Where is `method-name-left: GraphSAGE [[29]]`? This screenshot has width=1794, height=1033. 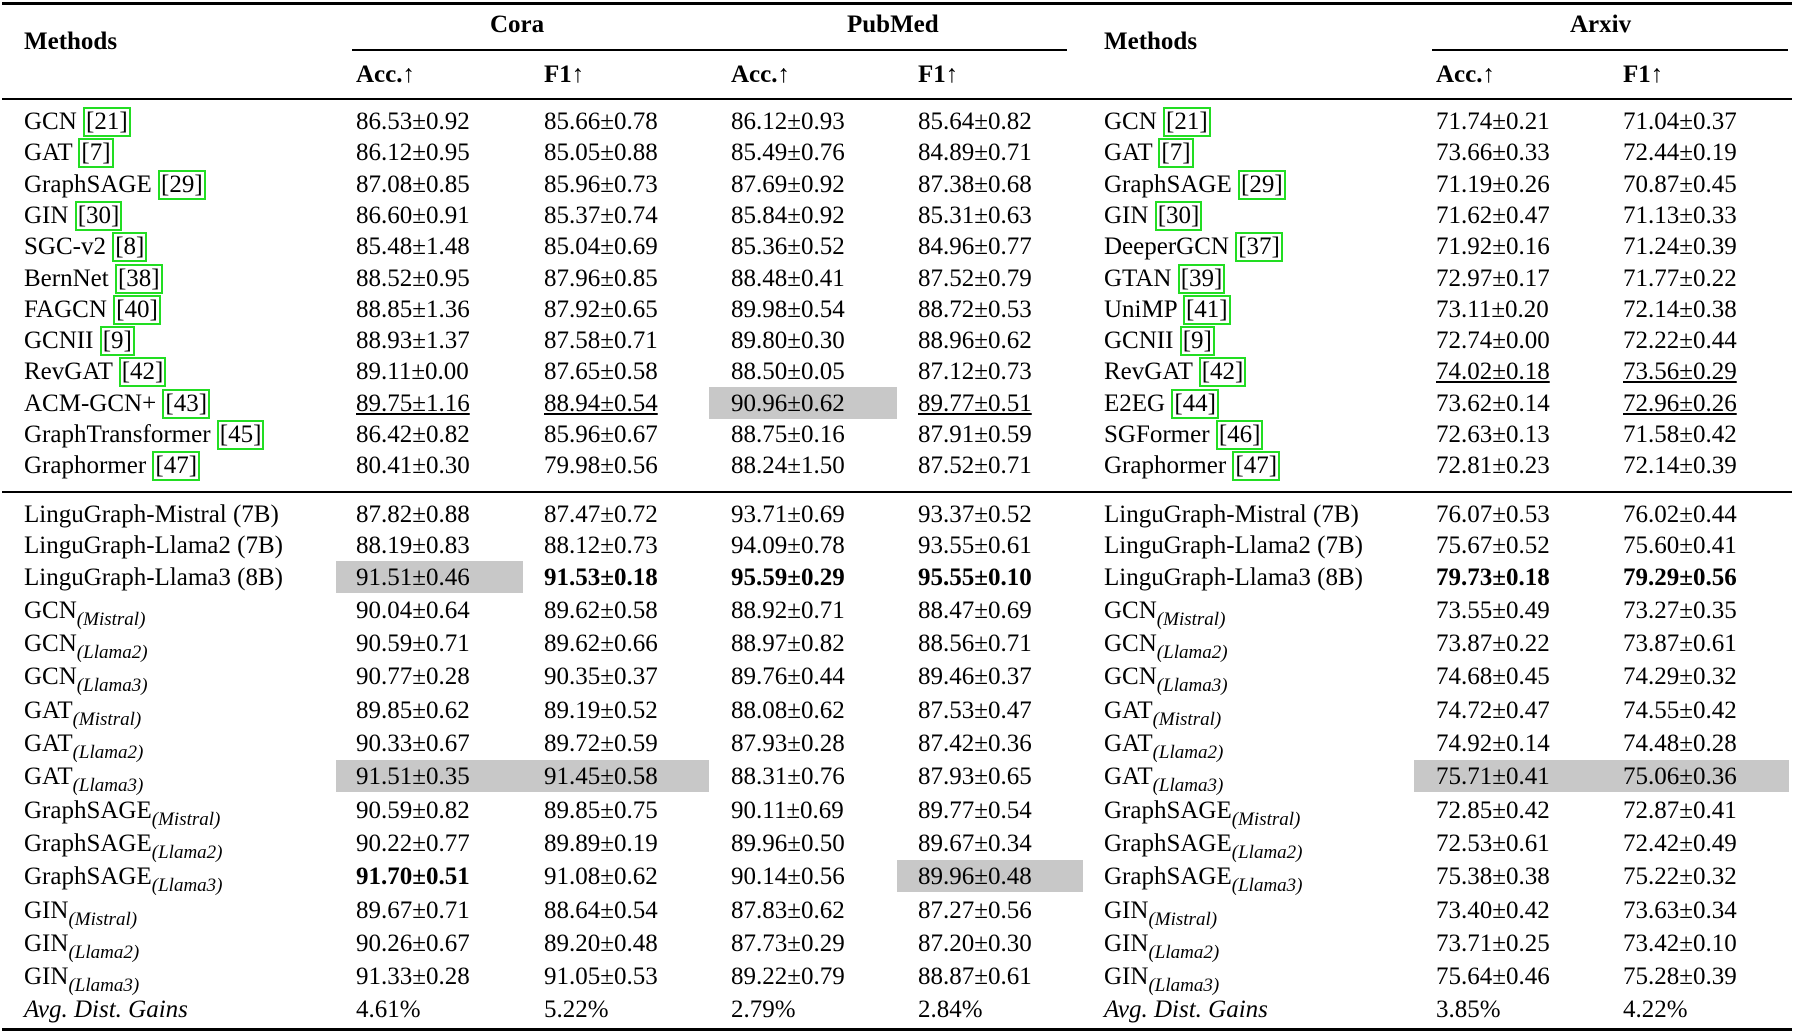 method-name-left: GraphSAGE [[29]] is located at coordinates (115, 185).